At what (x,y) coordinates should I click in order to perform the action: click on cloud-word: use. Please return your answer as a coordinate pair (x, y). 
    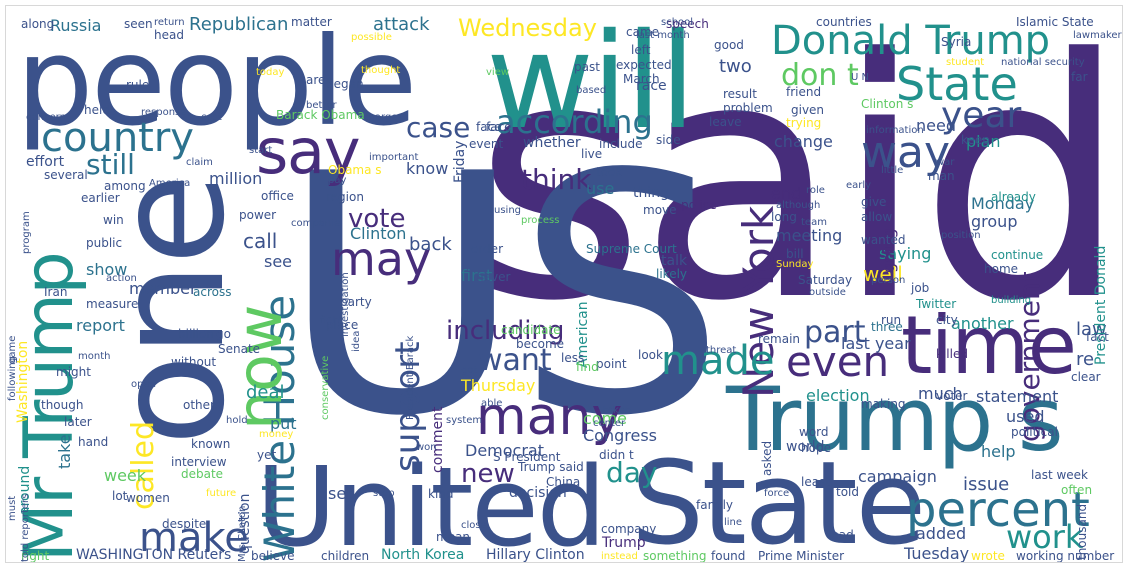
    Looking at the image, I should click on (600, 188).